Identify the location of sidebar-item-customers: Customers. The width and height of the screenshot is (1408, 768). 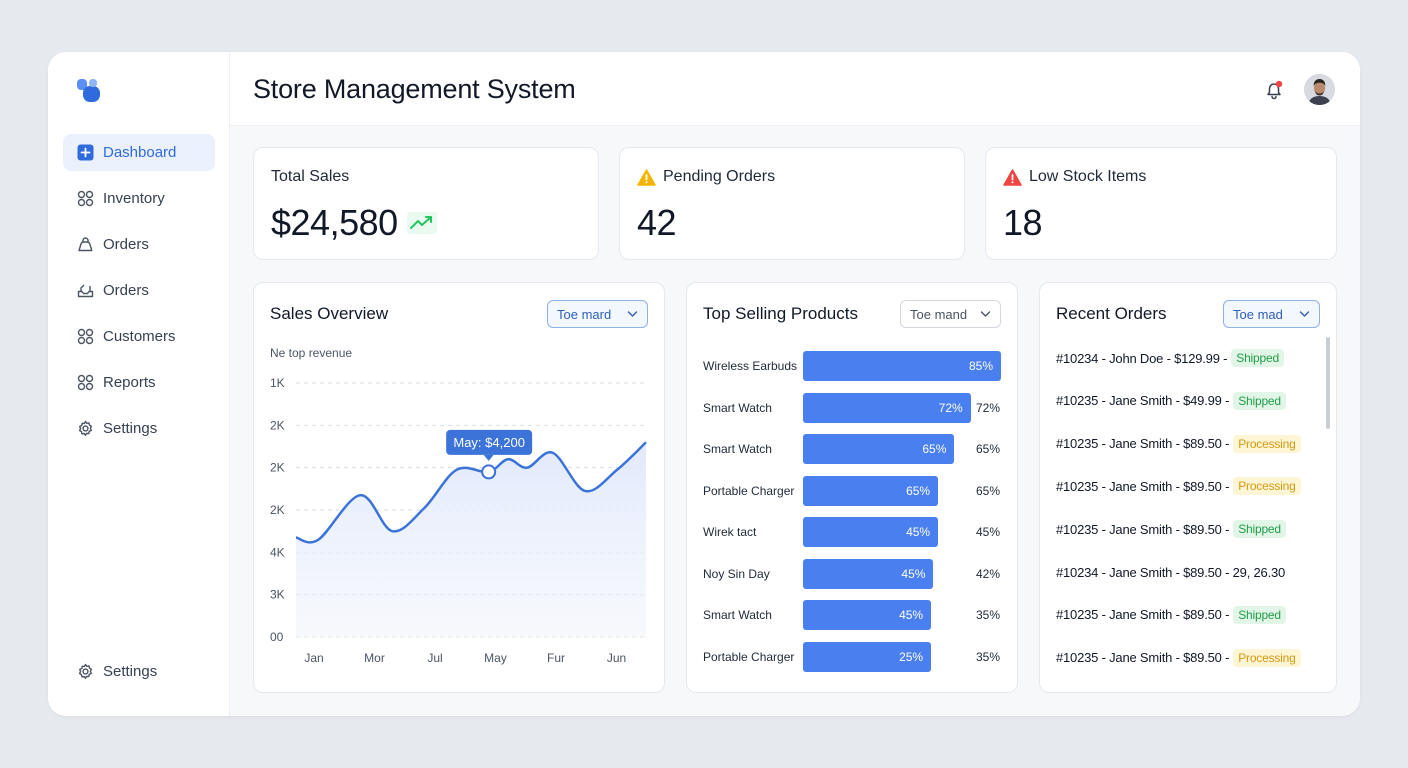
(139, 336).